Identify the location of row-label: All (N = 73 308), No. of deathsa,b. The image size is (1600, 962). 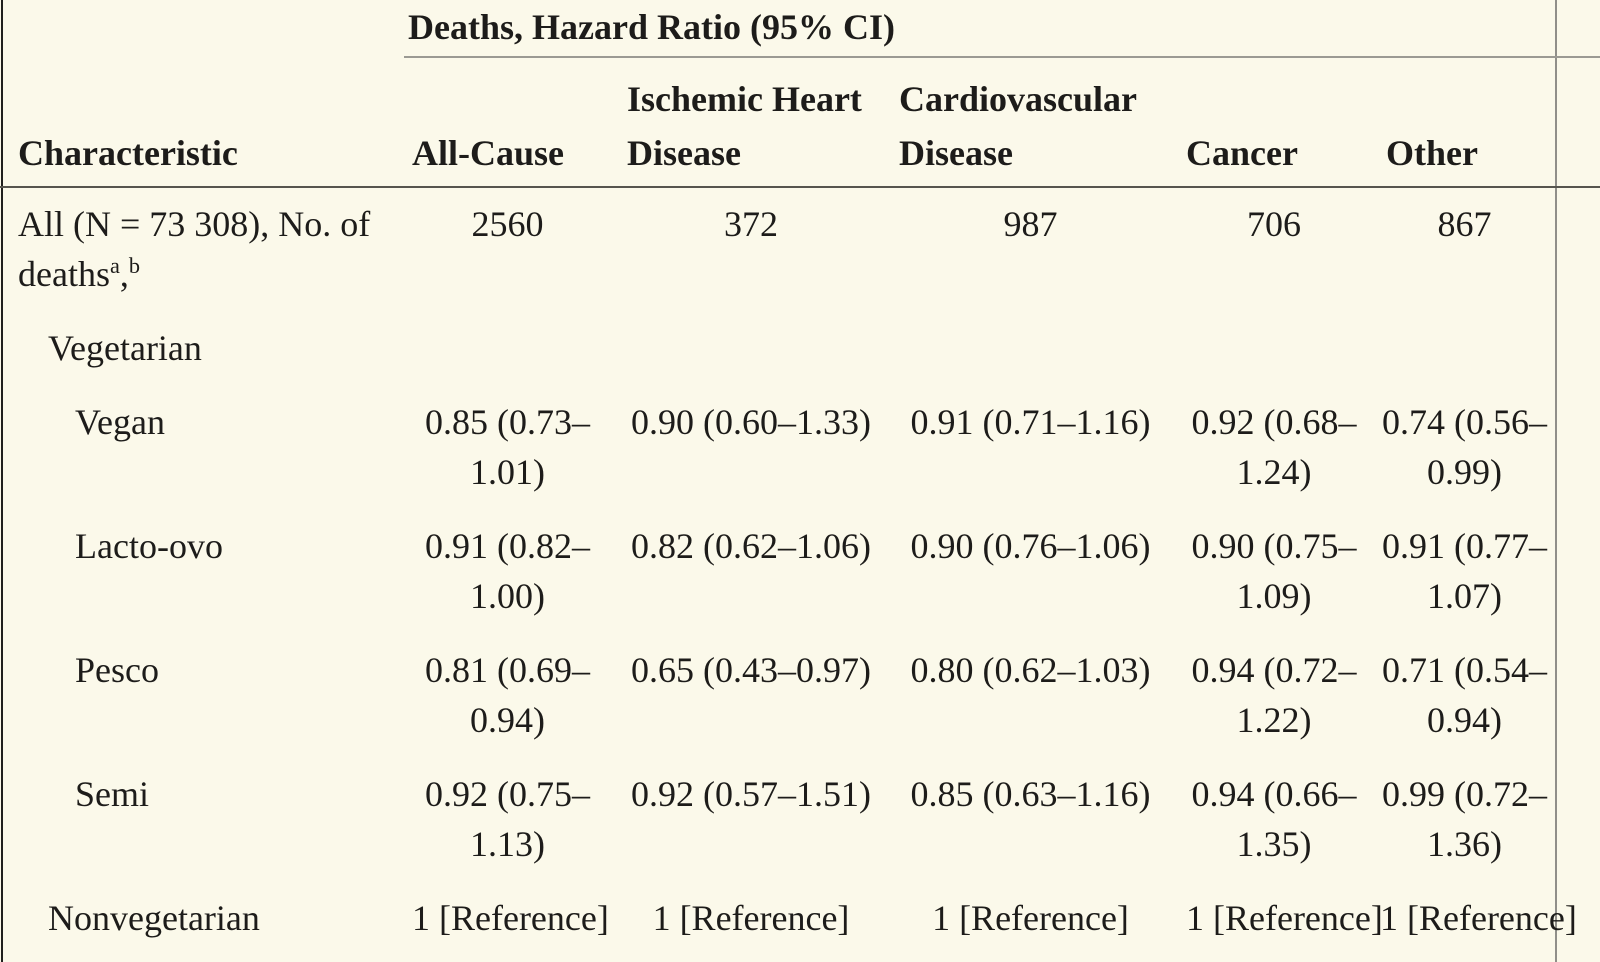
(194, 249).